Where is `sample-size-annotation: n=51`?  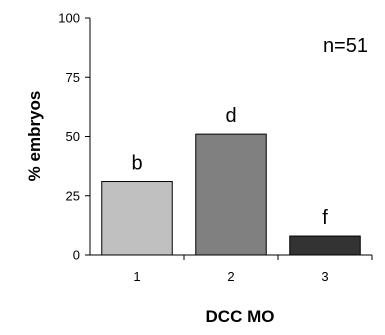 sample-size-annotation: n=51 is located at coordinates (345, 46).